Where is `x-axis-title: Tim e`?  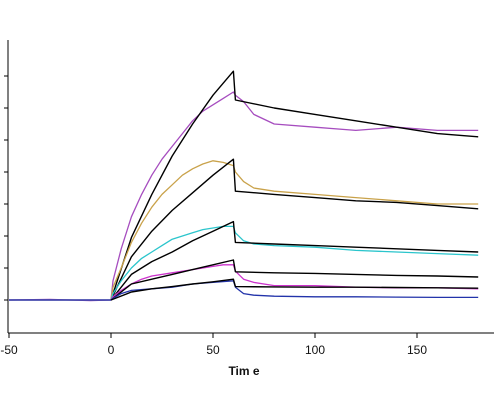
x-axis-title: Tim e is located at coordinates (243, 371).